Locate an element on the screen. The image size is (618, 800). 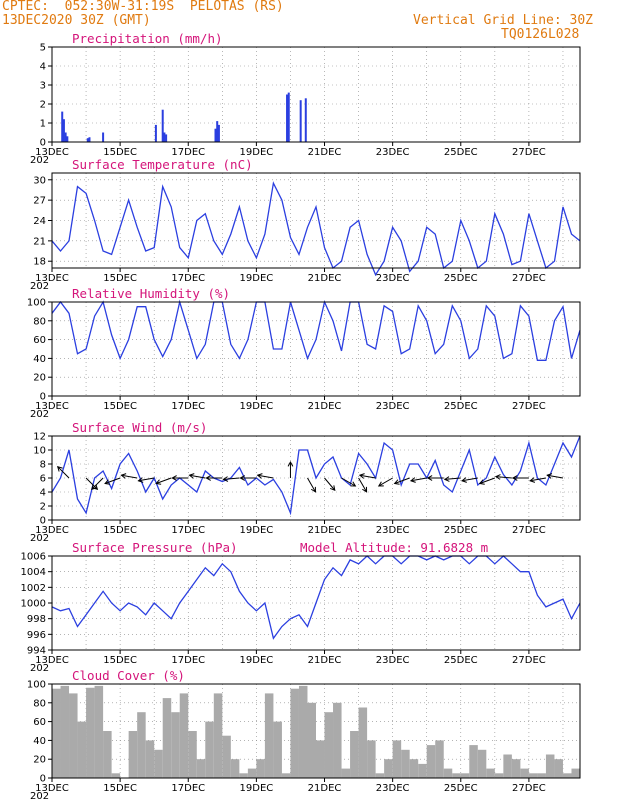
panel-title: Surface Wind (m/s) is located at coordinates (139, 427).